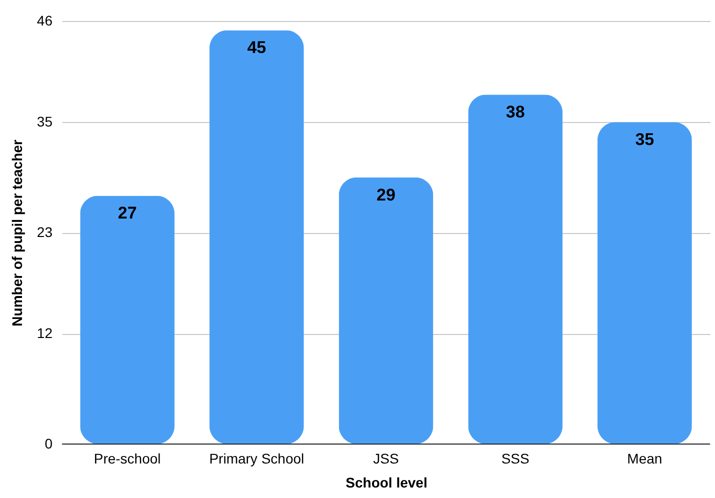 This screenshot has width=715, height=498. Describe the element at coordinates (387, 482) in the screenshot. I see `x-axis-title: School level` at that location.